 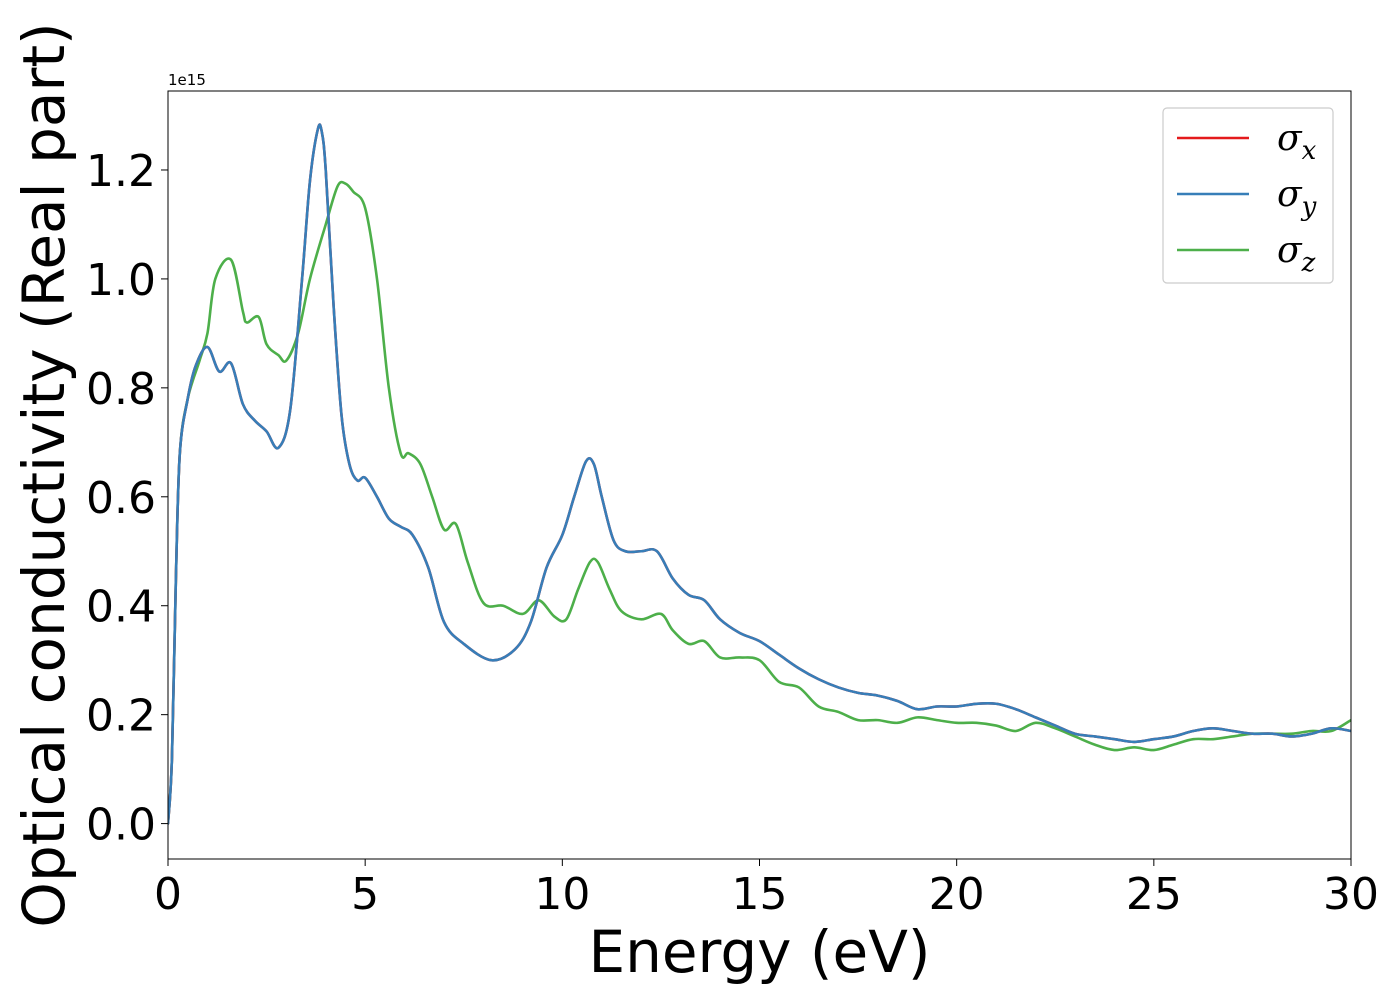 What do you see at coordinates (121, 280) in the screenshot?
I see `y-tick-label: 1.0` at bounding box center [121, 280].